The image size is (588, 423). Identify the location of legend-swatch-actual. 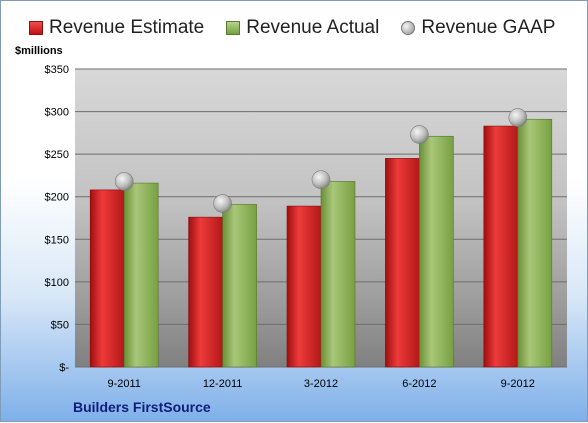
(233, 28).